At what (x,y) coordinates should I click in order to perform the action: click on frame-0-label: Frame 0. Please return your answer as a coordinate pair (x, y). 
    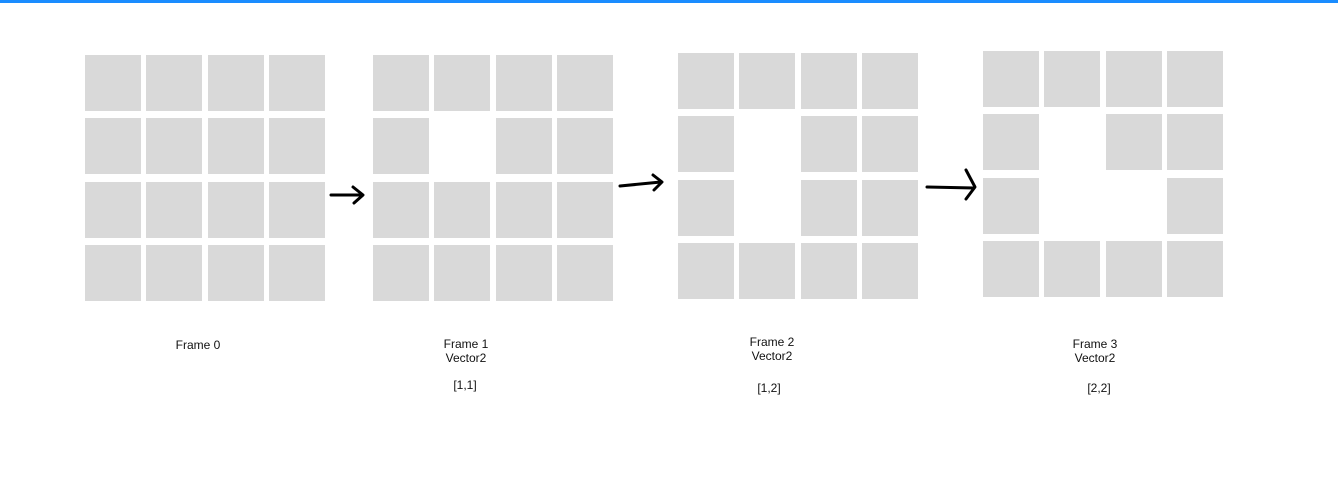
    Looking at the image, I should click on (198, 345).